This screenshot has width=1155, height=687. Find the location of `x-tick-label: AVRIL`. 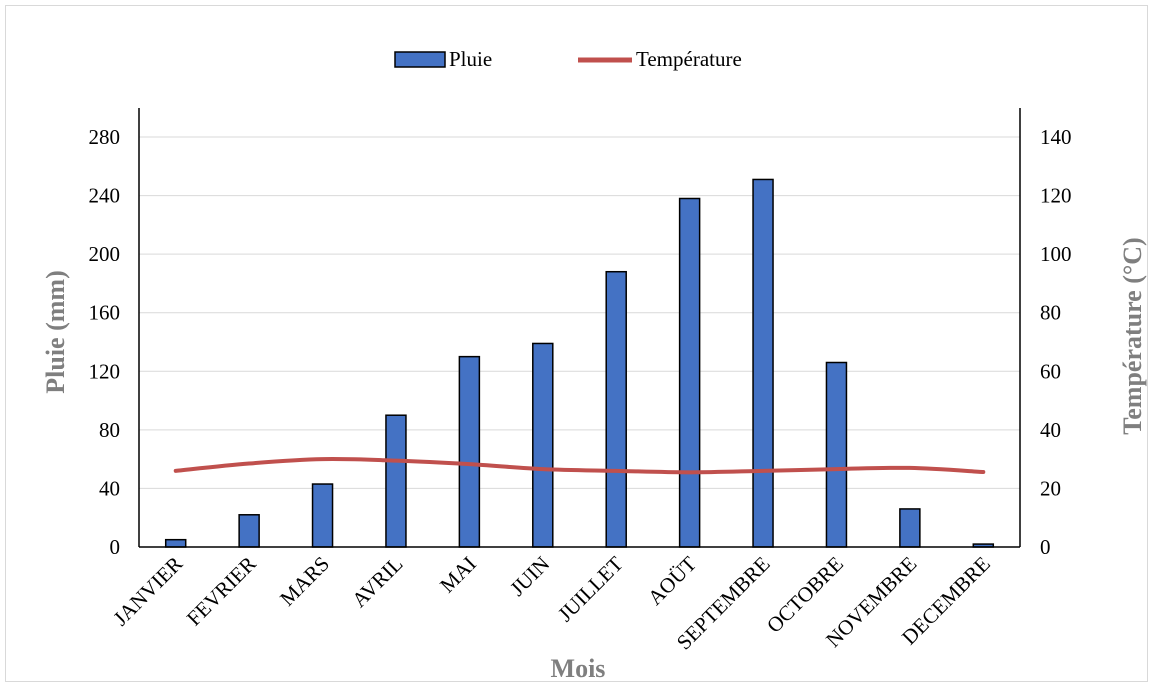

x-tick-label: AVRIL is located at coordinates (377, 582).